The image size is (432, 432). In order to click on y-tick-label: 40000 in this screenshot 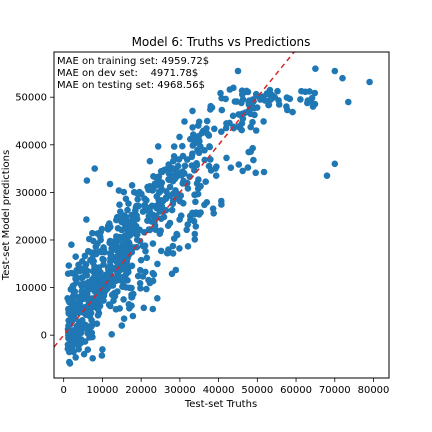, I will do `click(31, 145)`.